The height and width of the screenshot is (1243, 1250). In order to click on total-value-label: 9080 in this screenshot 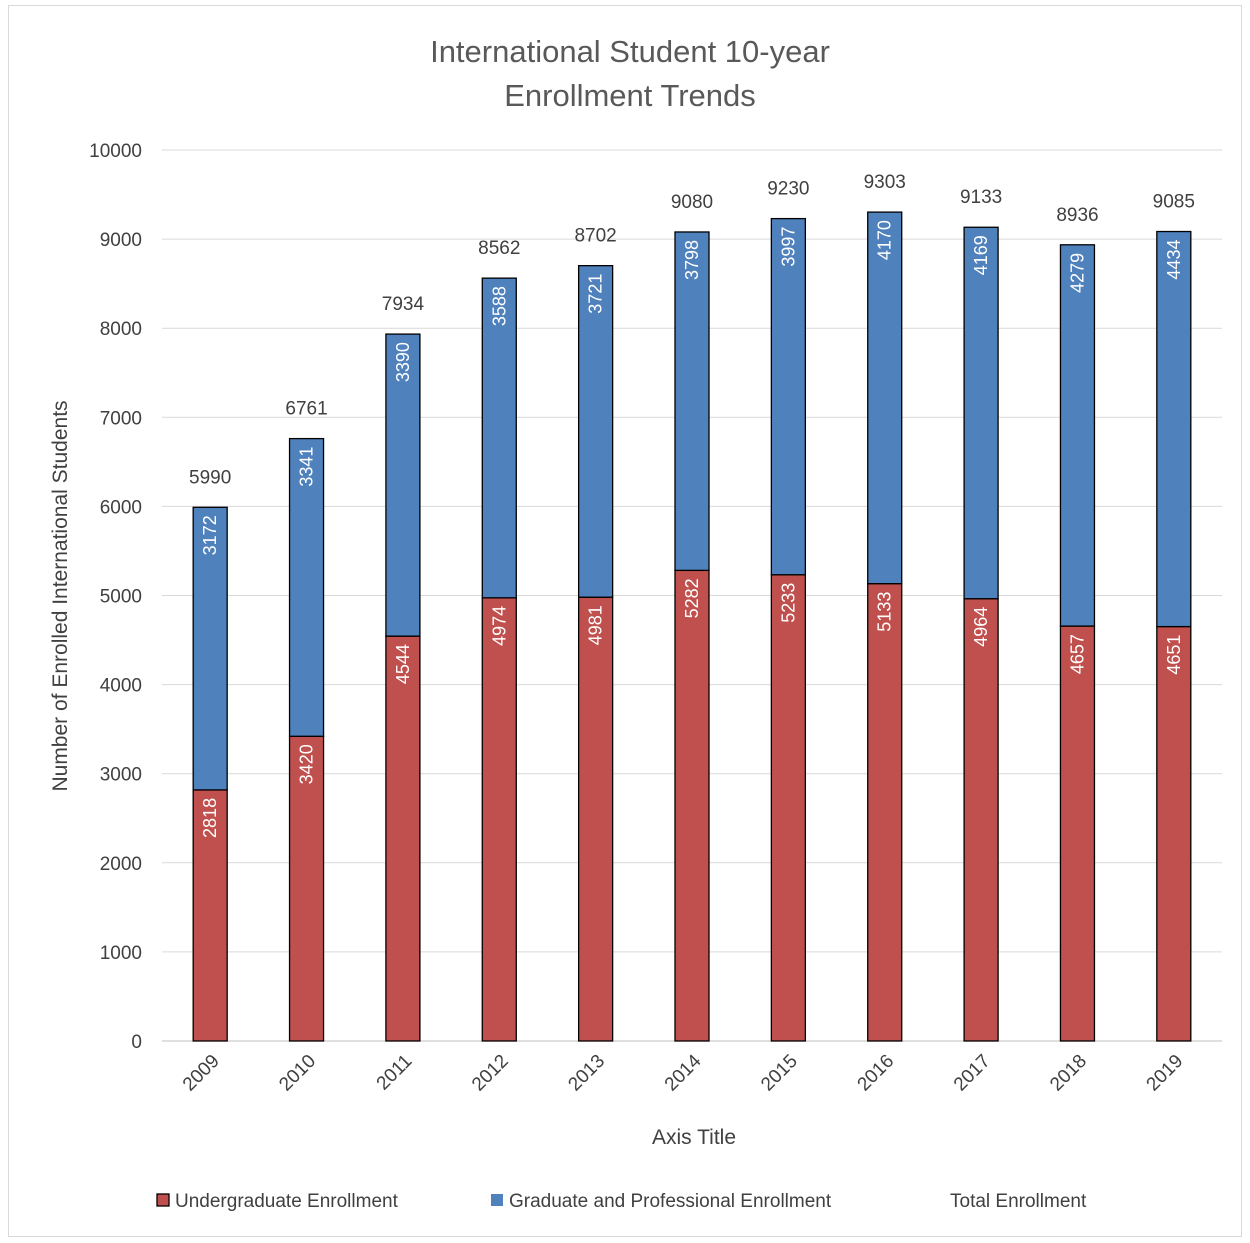, I will do `click(692, 202)`.